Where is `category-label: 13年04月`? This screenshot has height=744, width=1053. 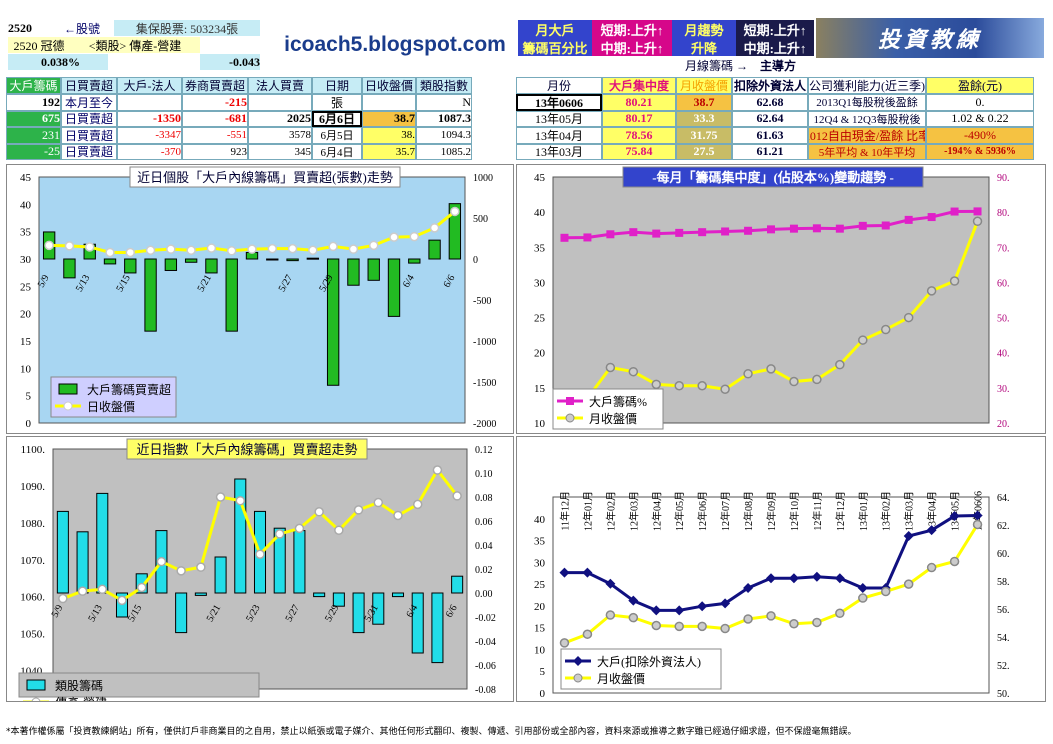 category-label: 13年04月 is located at coordinates (932, 511).